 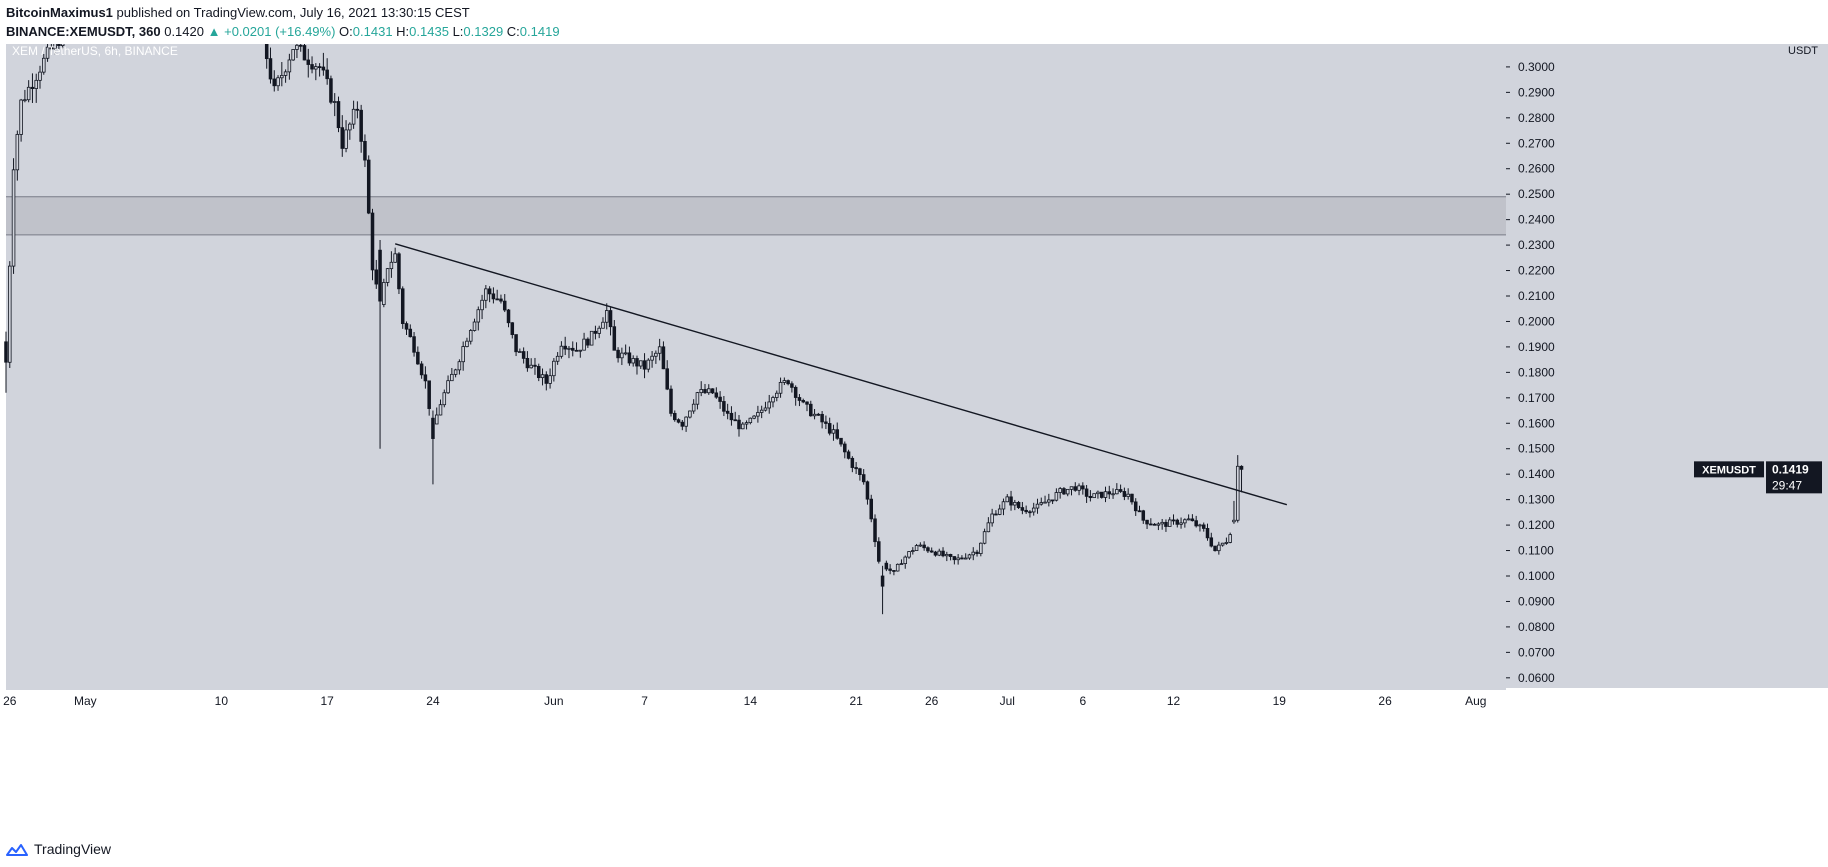 What do you see at coordinates (429, 31) in the screenshot?
I see `high-value: 0.1435` at bounding box center [429, 31].